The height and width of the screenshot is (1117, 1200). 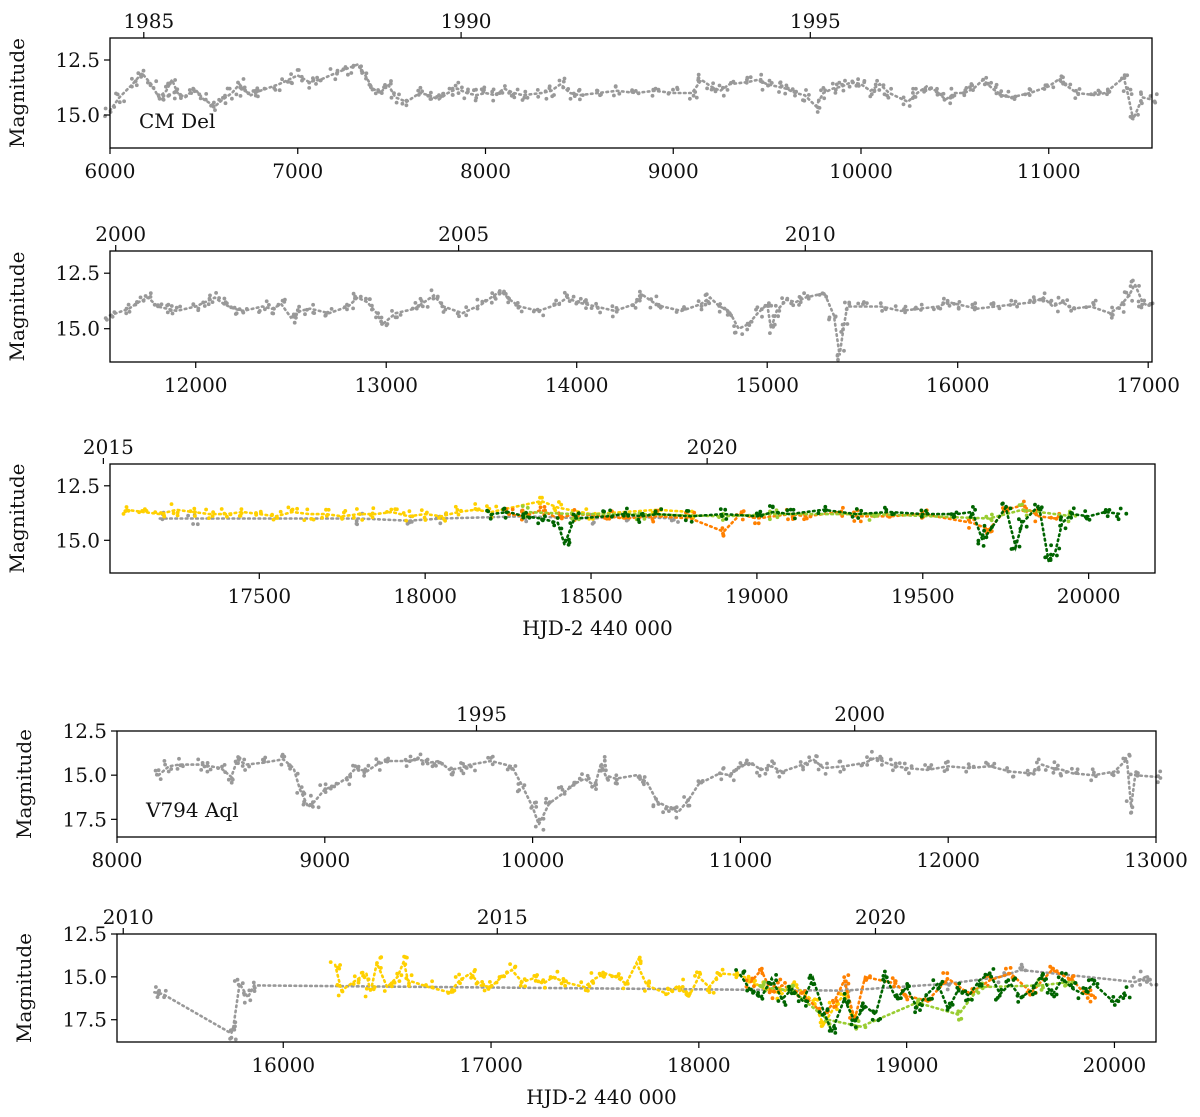 I want to click on plot-frame, so click(x=636, y=784).